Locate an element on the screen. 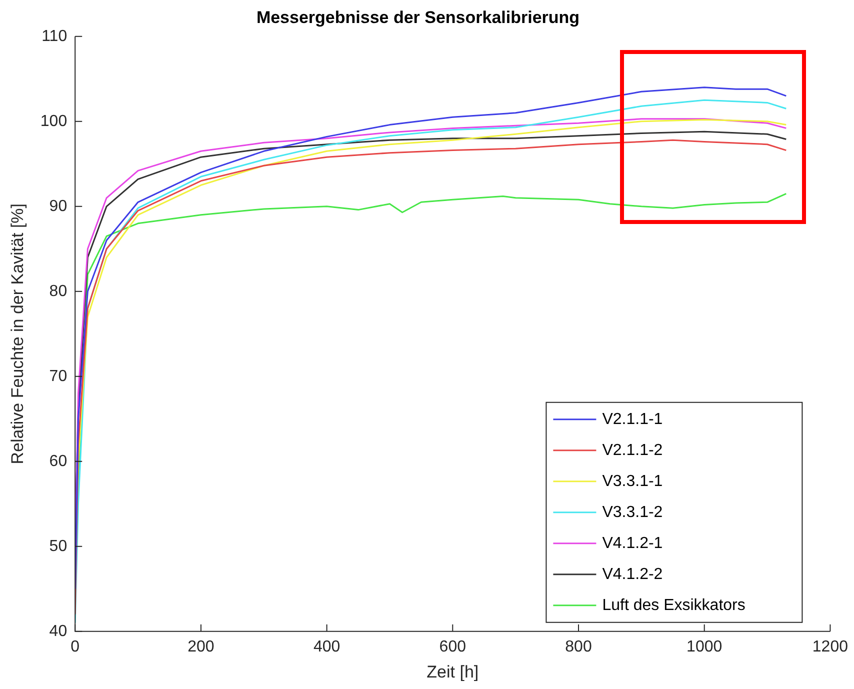  x-tick-label: 1200 is located at coordinates (830, 647).